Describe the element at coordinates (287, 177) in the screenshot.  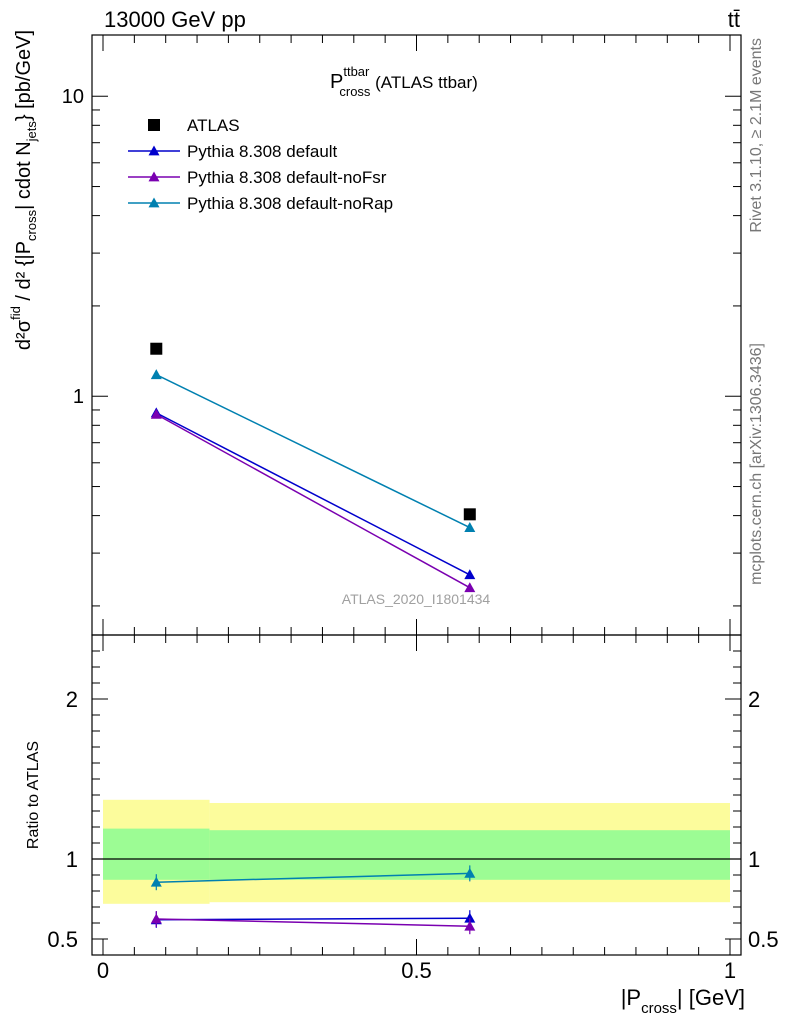
I see `legend-label-2: Pythia 8.308 default-noFsr` at that location.